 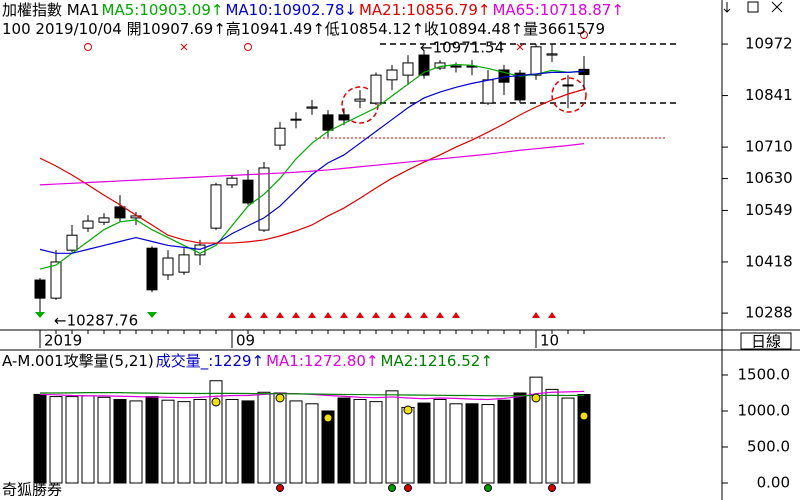 I want to click on maximize-button, so click(x=753, y=7).